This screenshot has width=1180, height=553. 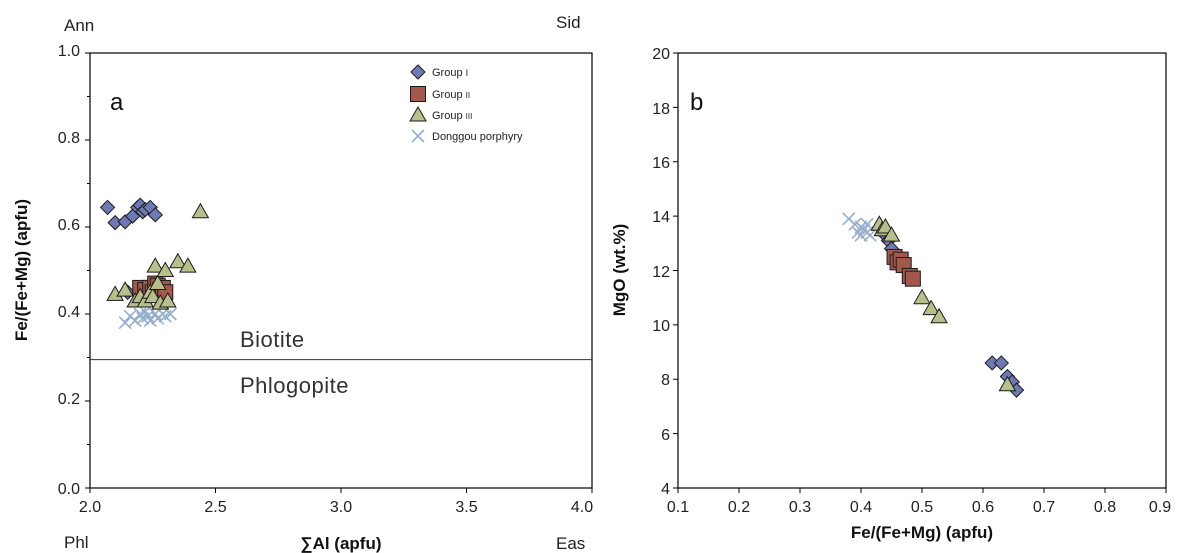 I want to click on panel-a-ytick-label: 0.6, so click(x=69, y=225).